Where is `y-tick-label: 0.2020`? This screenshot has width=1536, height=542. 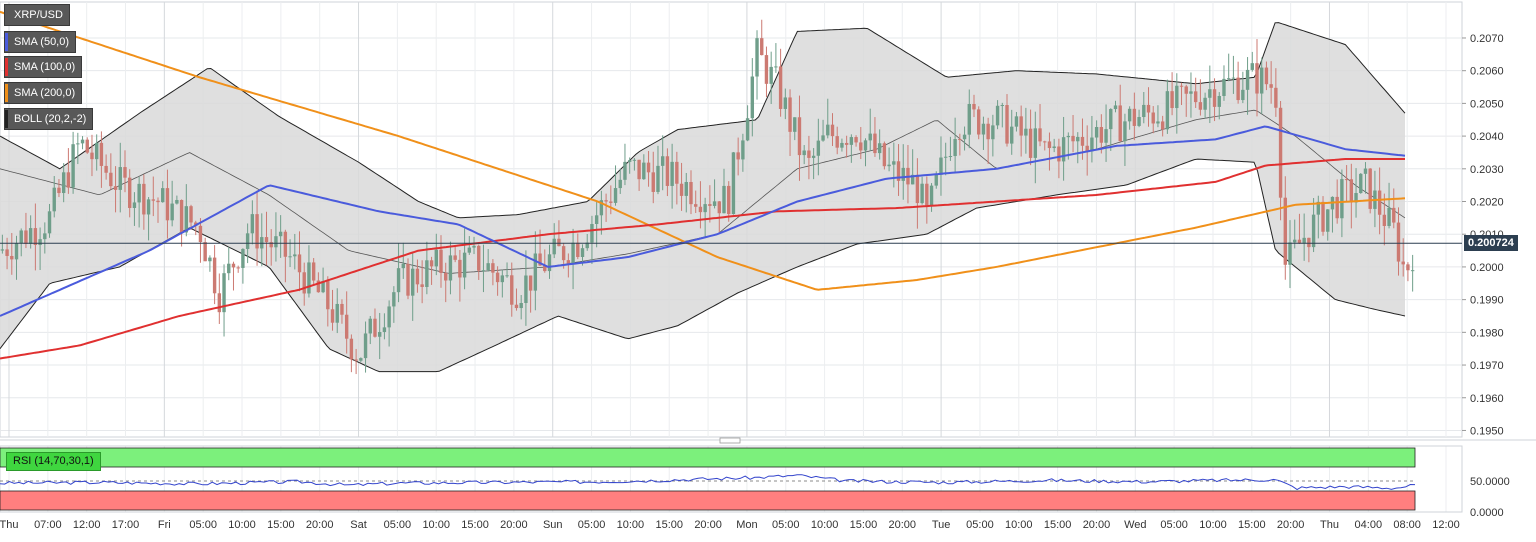 y-tick-label: 0.2020 is located at coordinates (1487, 203).